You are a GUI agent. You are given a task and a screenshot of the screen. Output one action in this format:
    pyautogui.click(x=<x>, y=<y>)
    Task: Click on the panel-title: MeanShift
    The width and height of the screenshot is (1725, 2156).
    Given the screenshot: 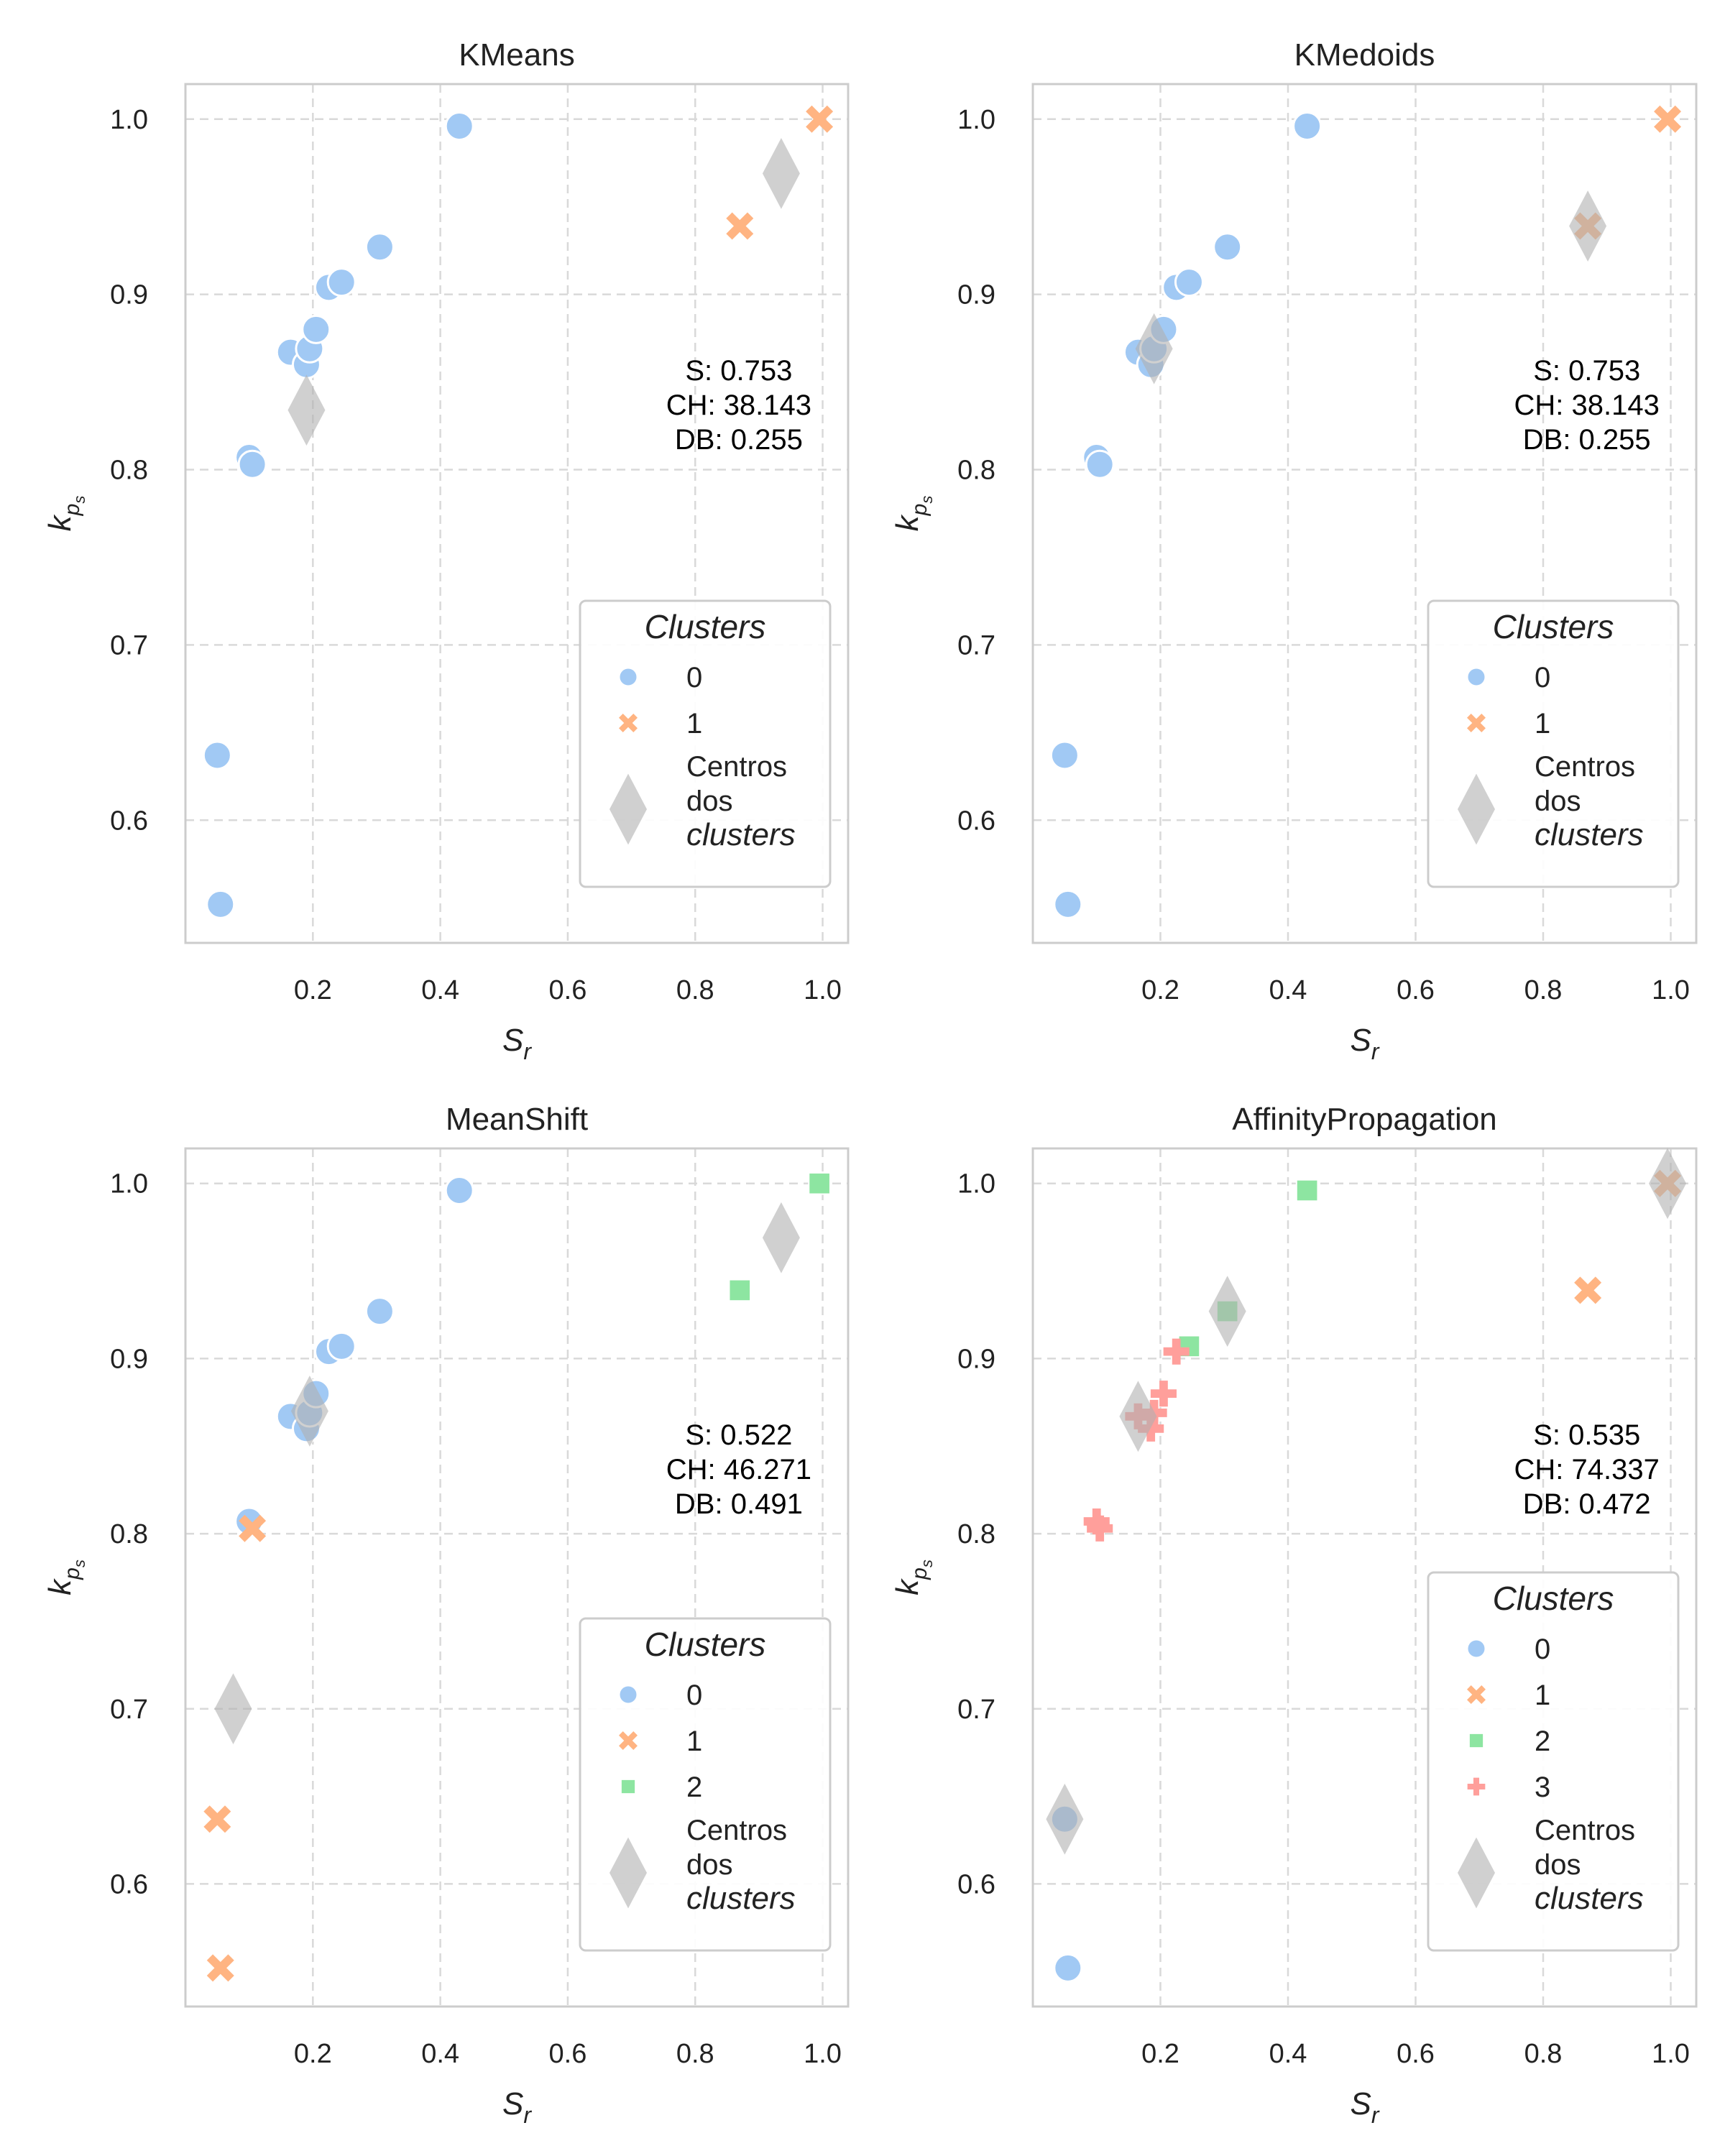 What is the action you would take?
    pyautogui.click(x=517, y=1119)
    